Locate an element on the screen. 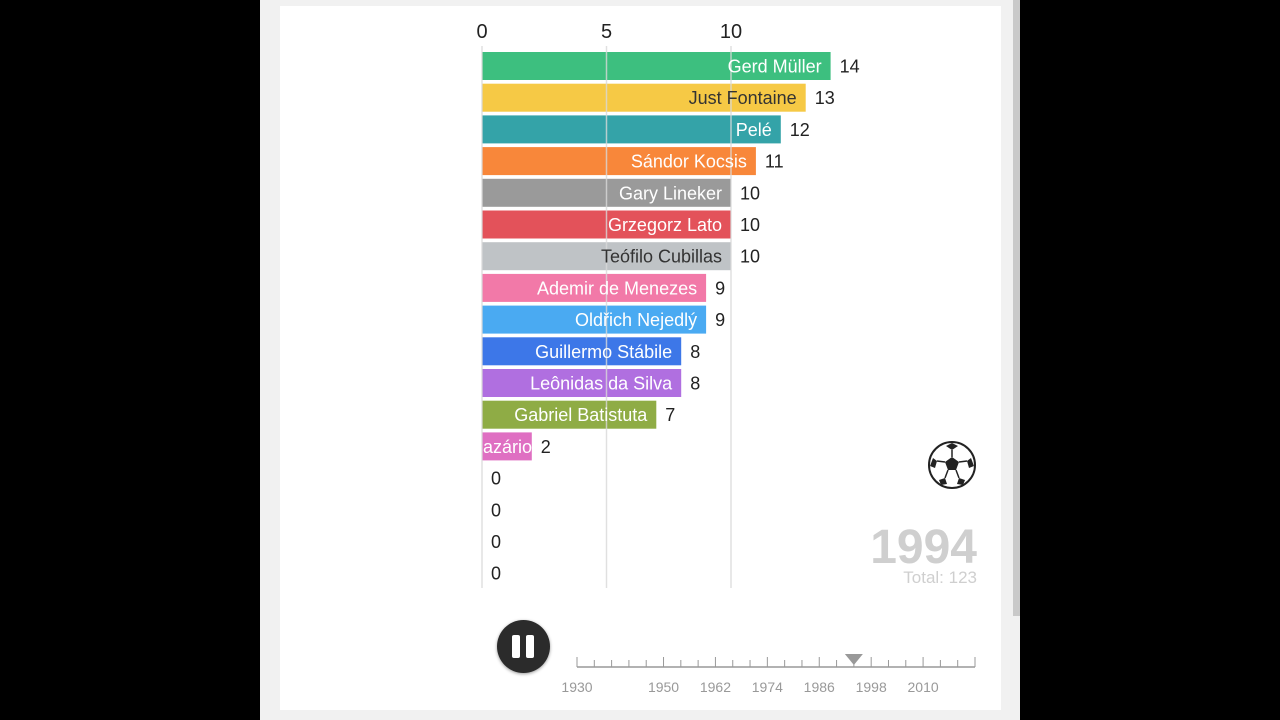 This screenshot has height=720, width=1280. bar-value-label: 14 is located at coordinates (850, 67).